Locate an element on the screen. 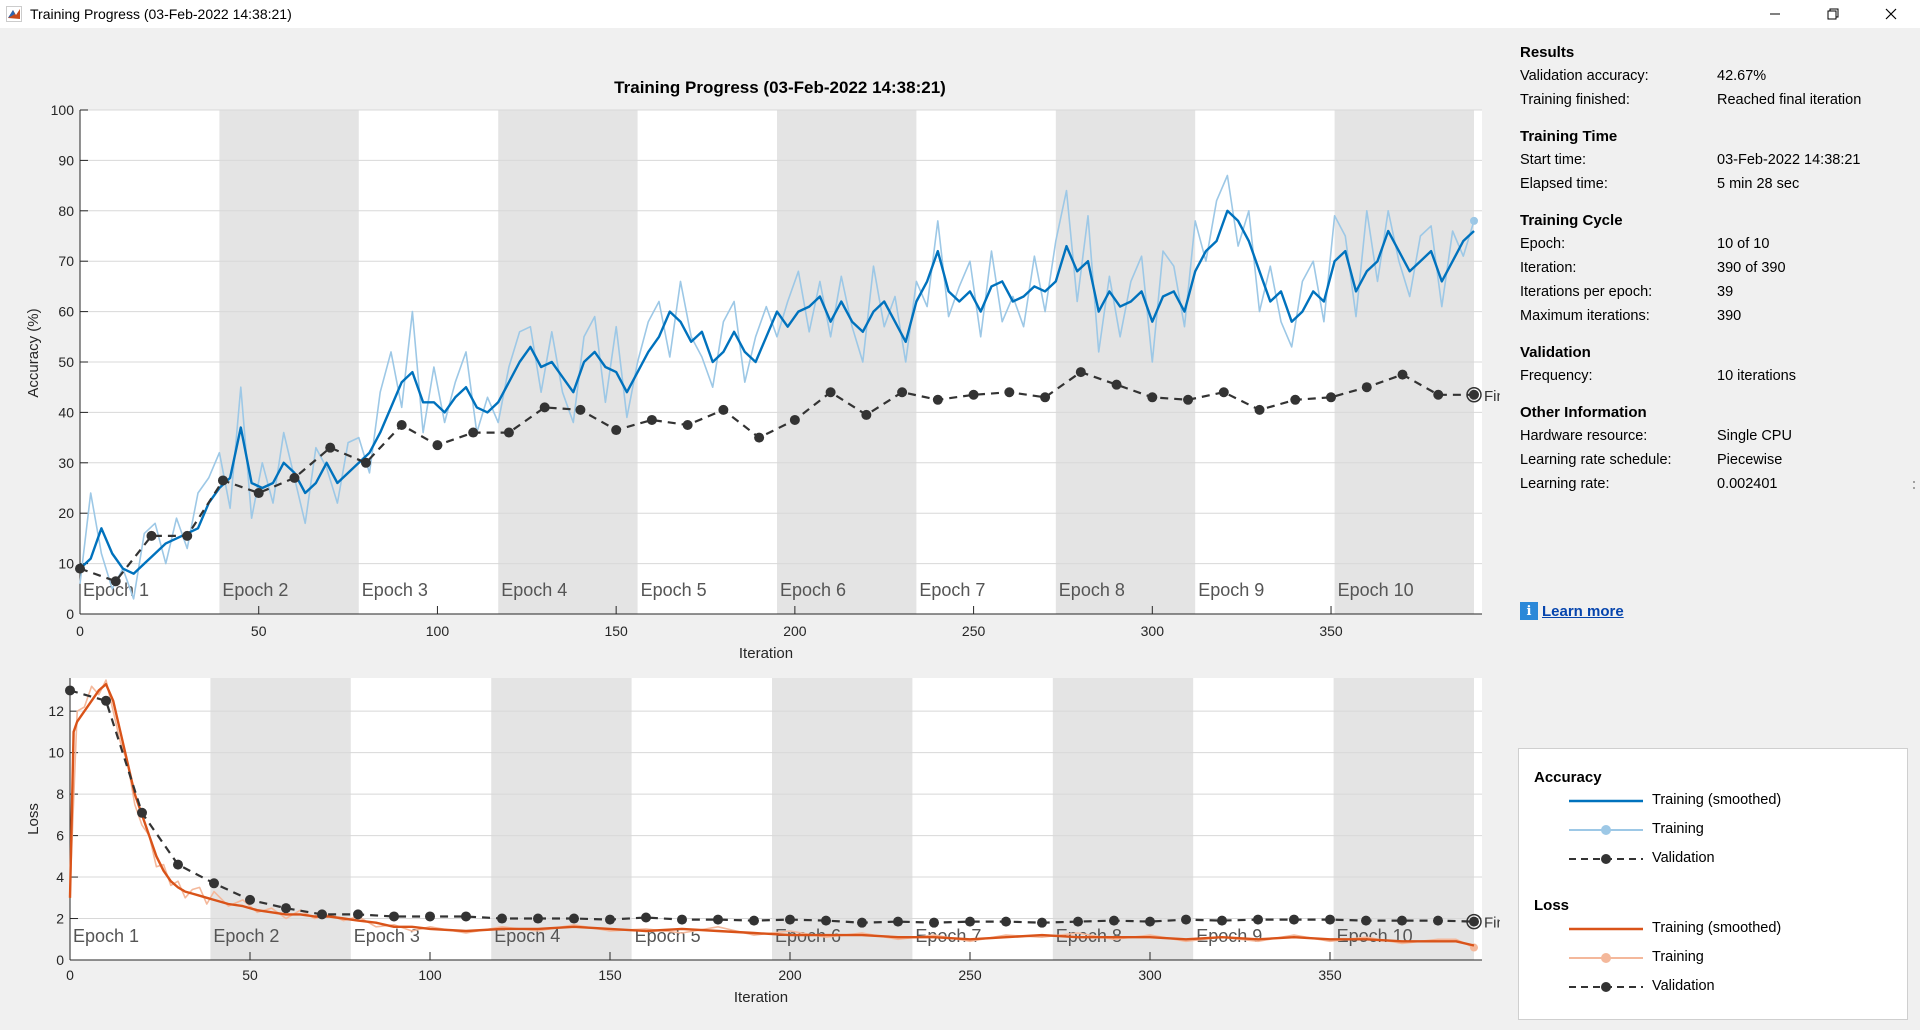 The image size is (1920, 1030). start-time-value: 03-Feb-2022 14:38:21 is located at coordinates (1789, 160).